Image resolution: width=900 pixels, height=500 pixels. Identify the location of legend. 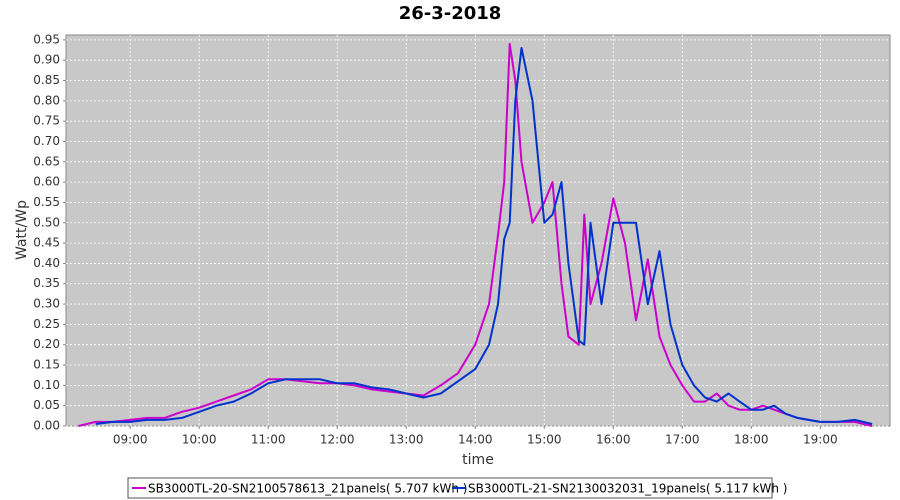
(450, 488).